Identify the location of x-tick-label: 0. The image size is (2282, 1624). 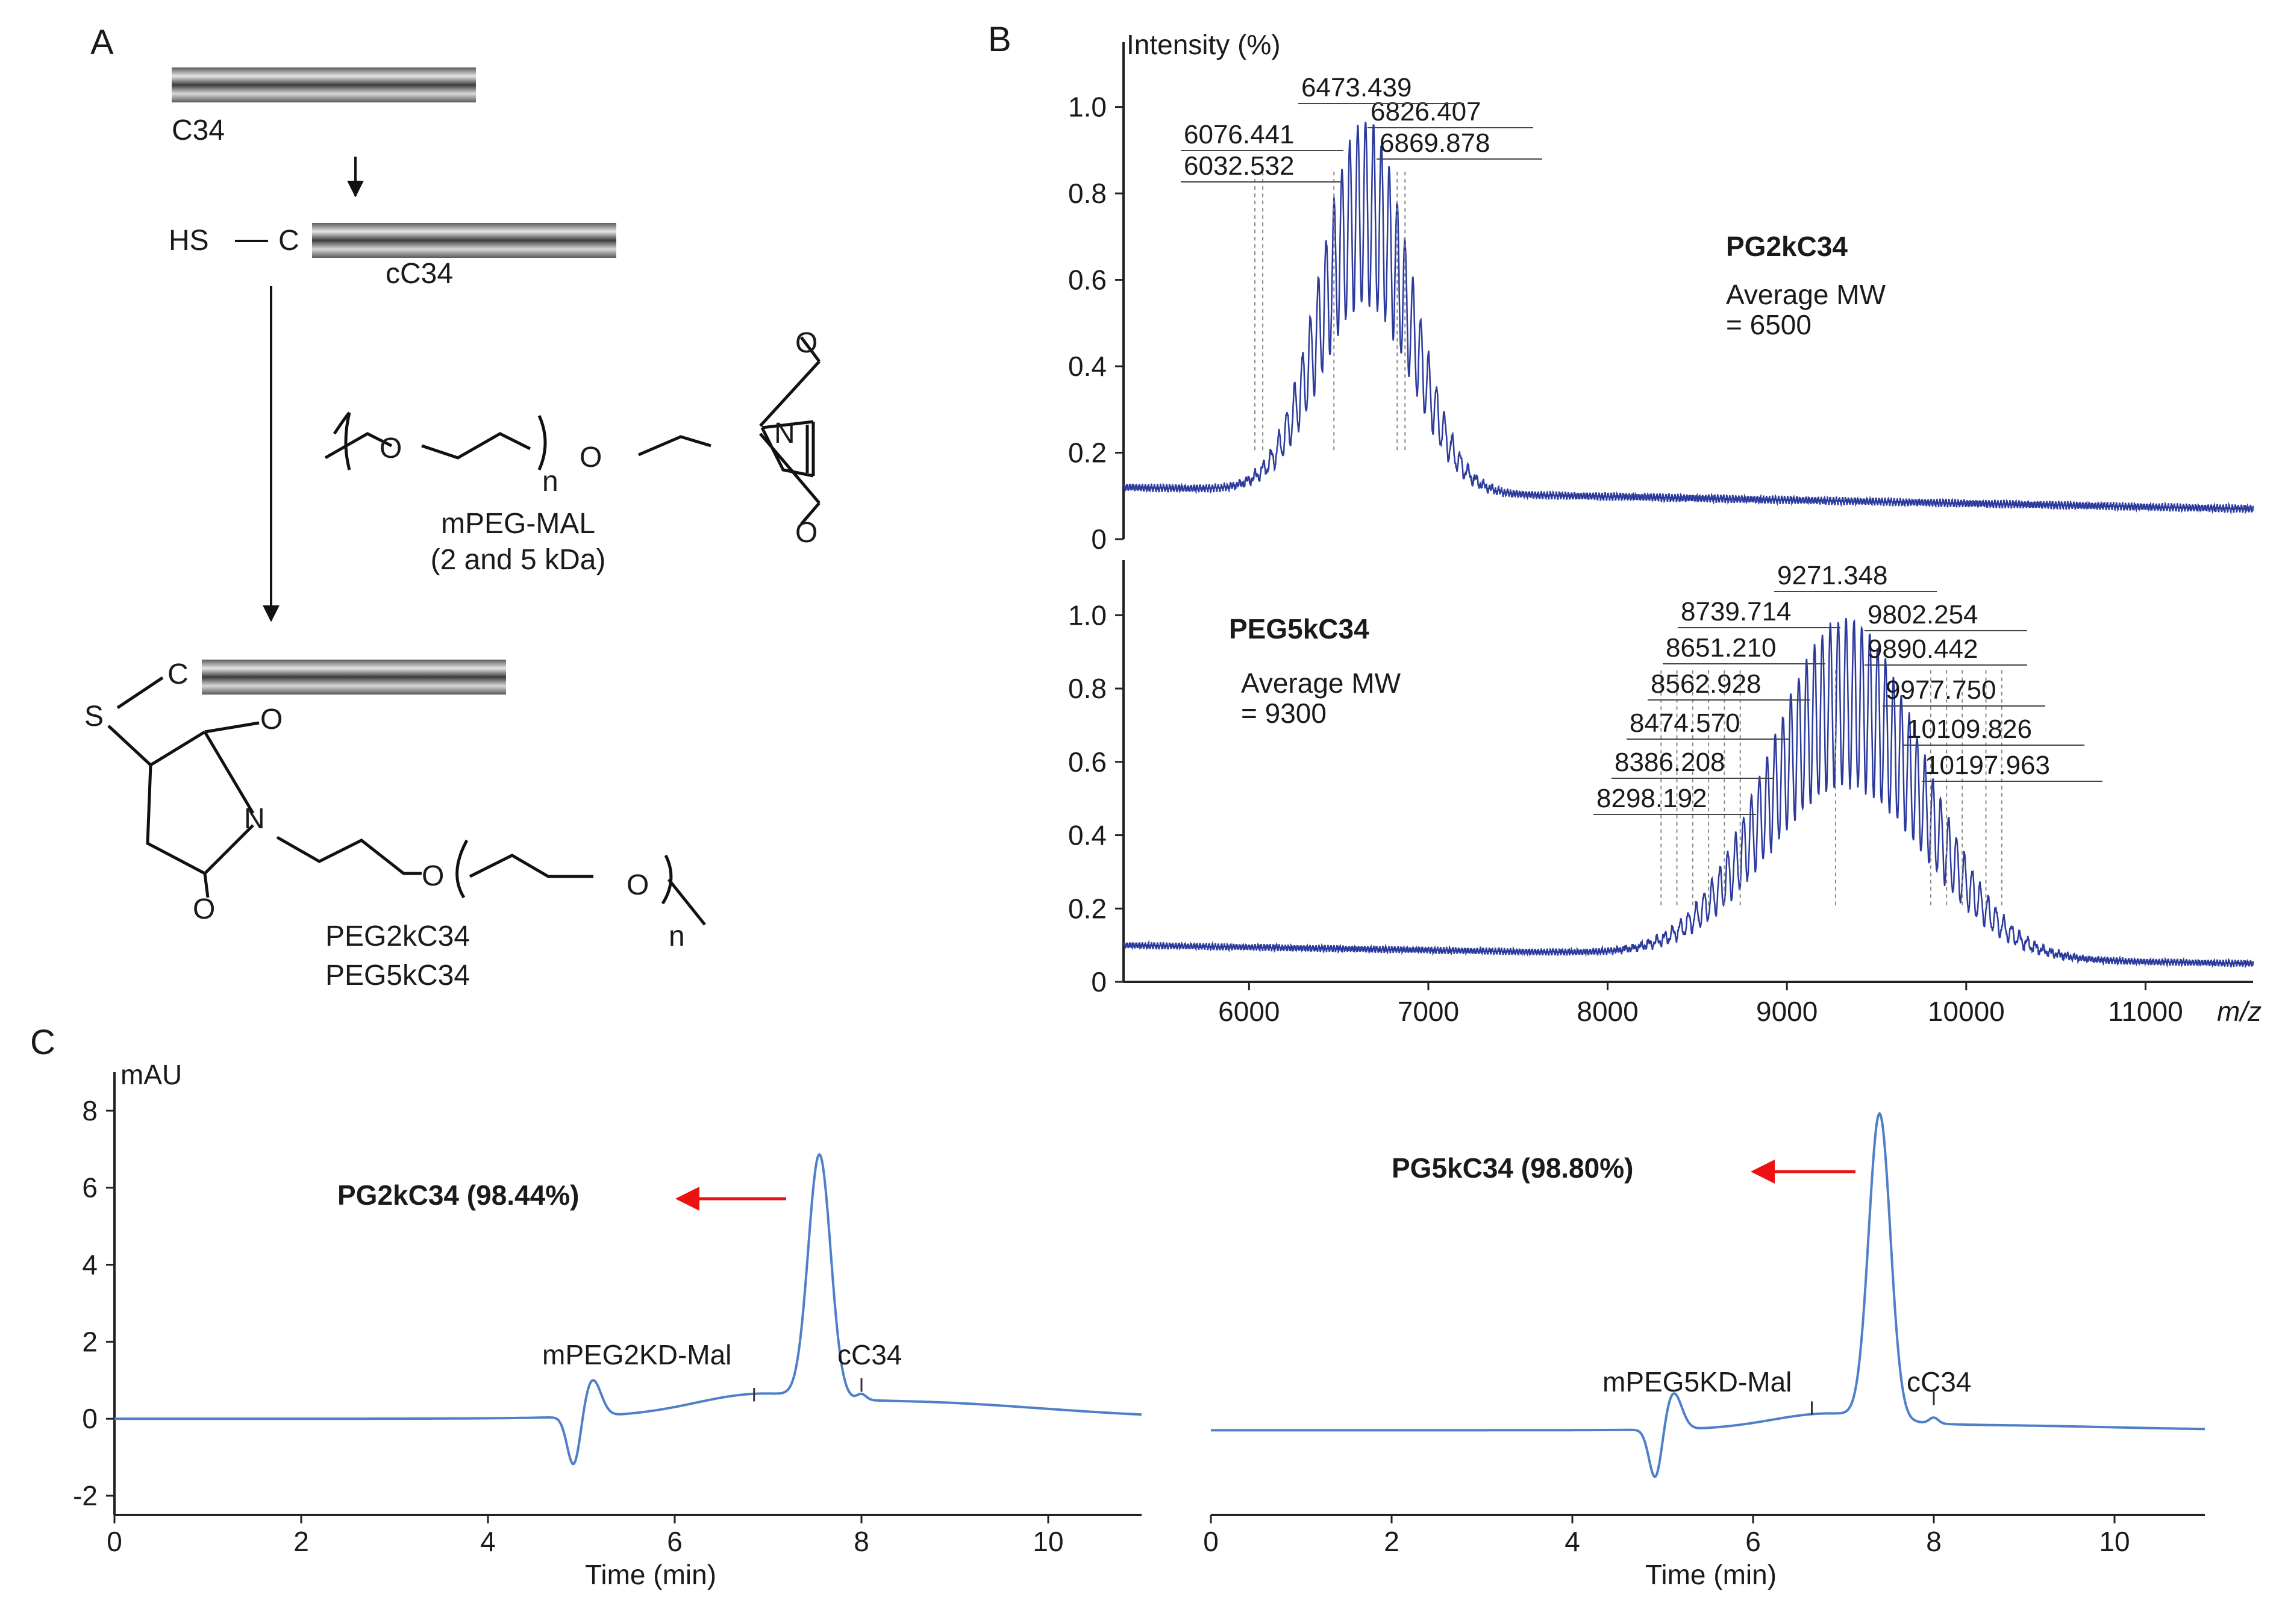
(114, 1542).